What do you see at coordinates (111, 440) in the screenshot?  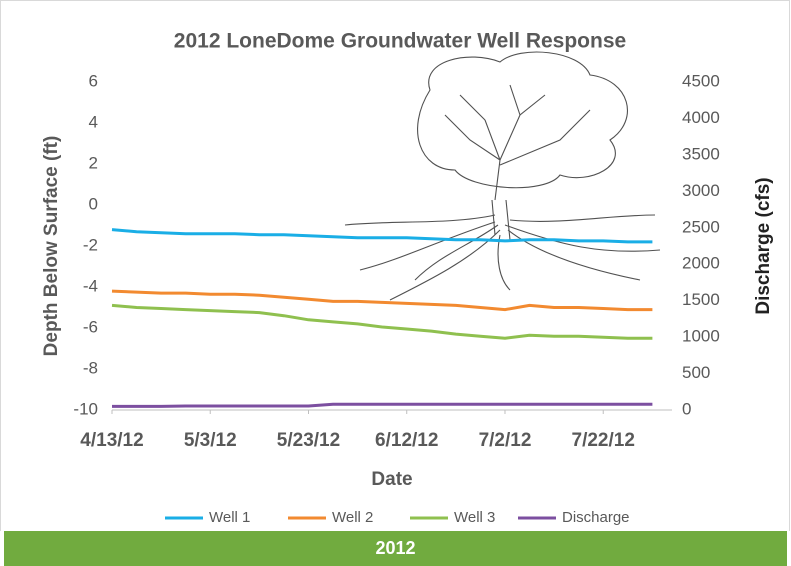 I see `x-tick-label: 4/13/12` at bounding box center [111, 440].